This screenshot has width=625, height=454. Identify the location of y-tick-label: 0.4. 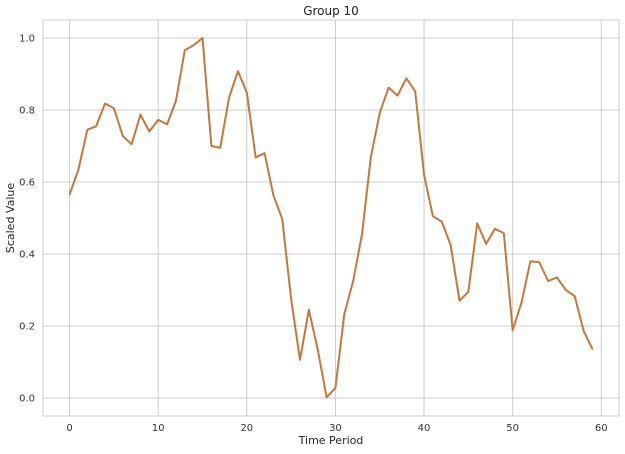
(27, 255).